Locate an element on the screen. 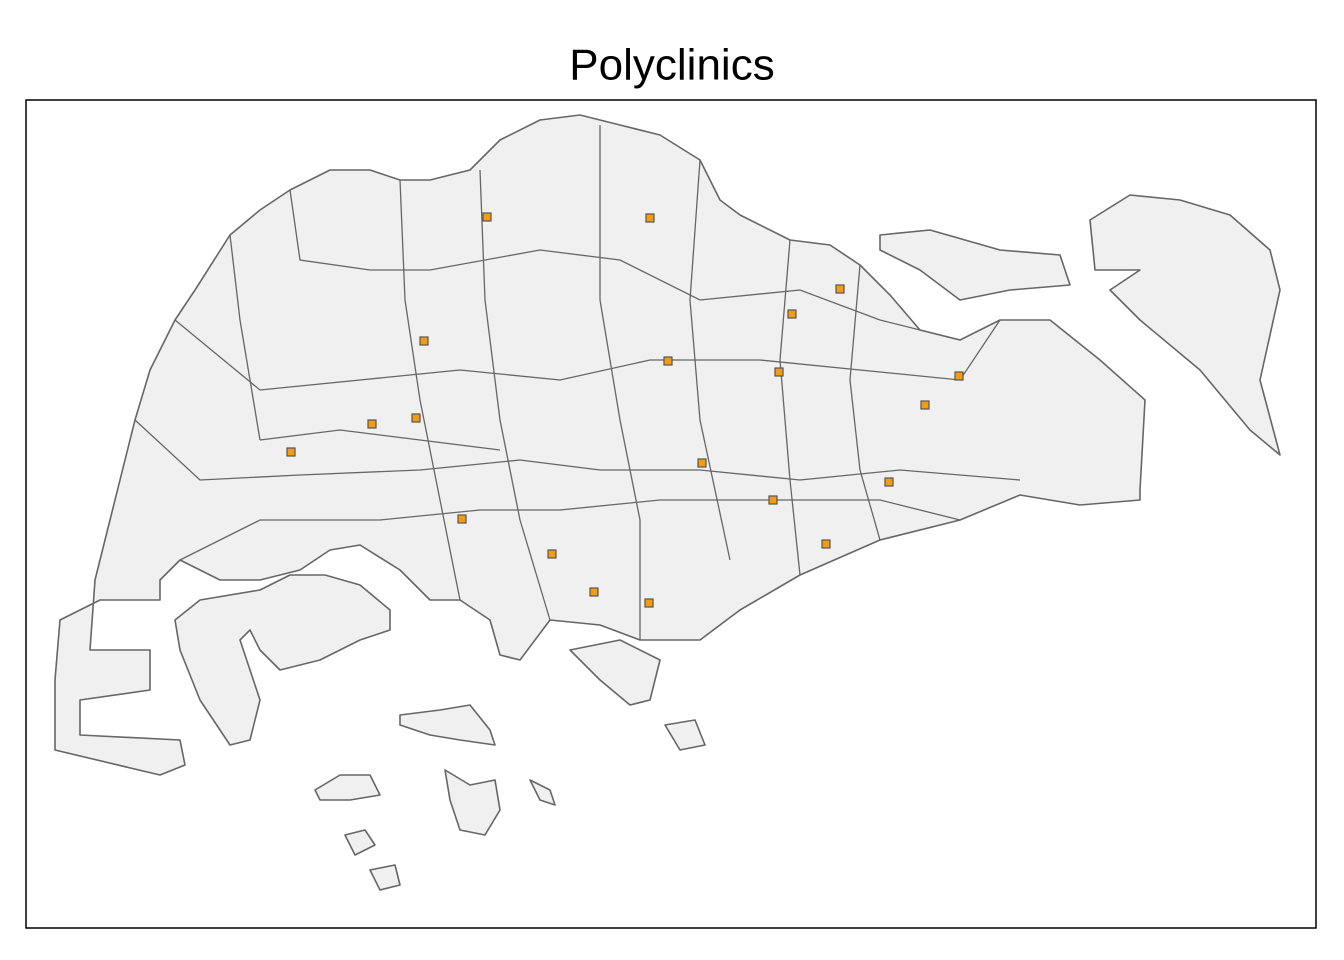 This screenshot has width=1344, height=960. map-title: Polyclinics is located at coordinates (671, 65).